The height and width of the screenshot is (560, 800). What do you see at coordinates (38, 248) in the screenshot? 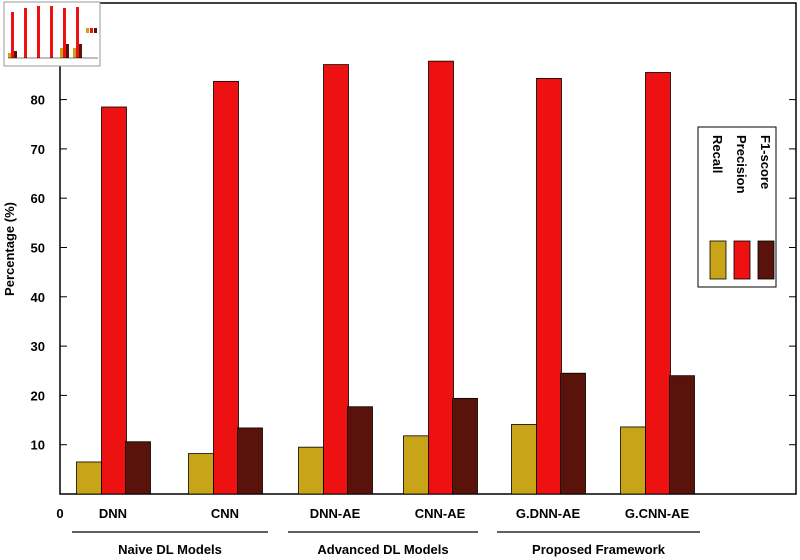
I see `y-tick-label: 50` at bounding box center [38, 248].